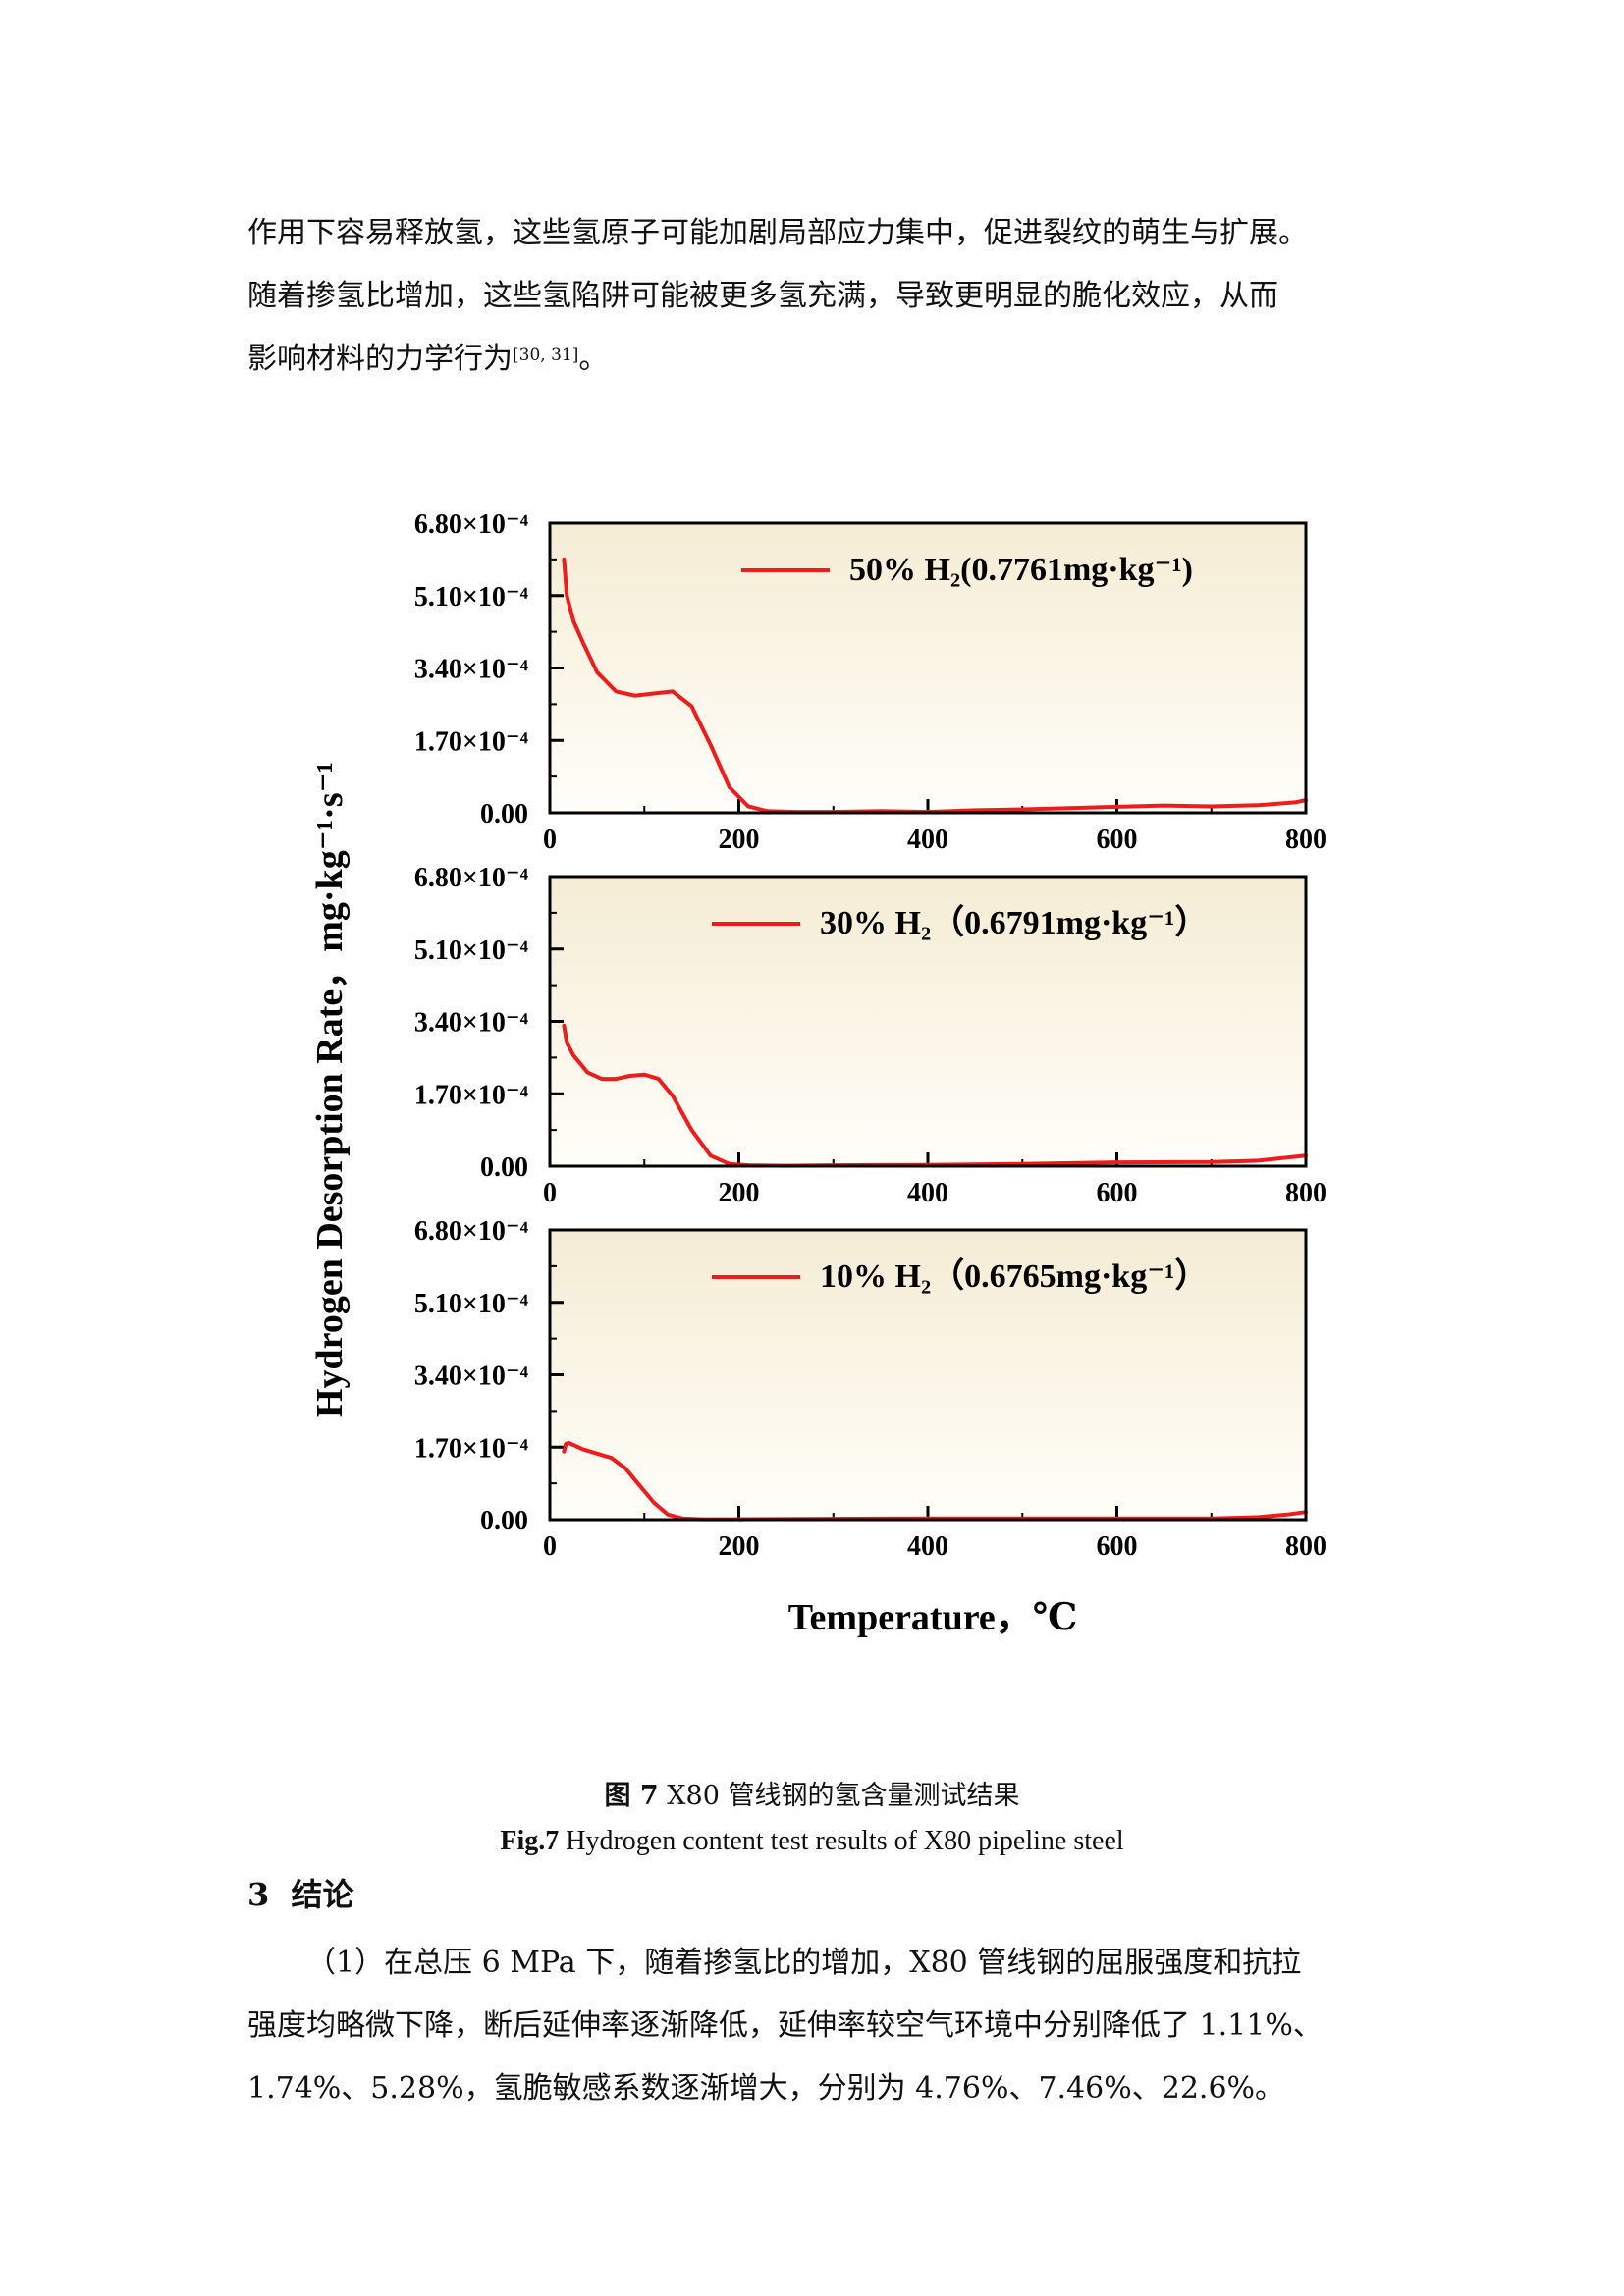 This screenshot has height=2296, width=1624. I want to click on intro-line: 作用下容易释放氢，这些氢原子可能加剧局部应力集中，促进裂纹的萌生与扩展。, so click(777, 233).